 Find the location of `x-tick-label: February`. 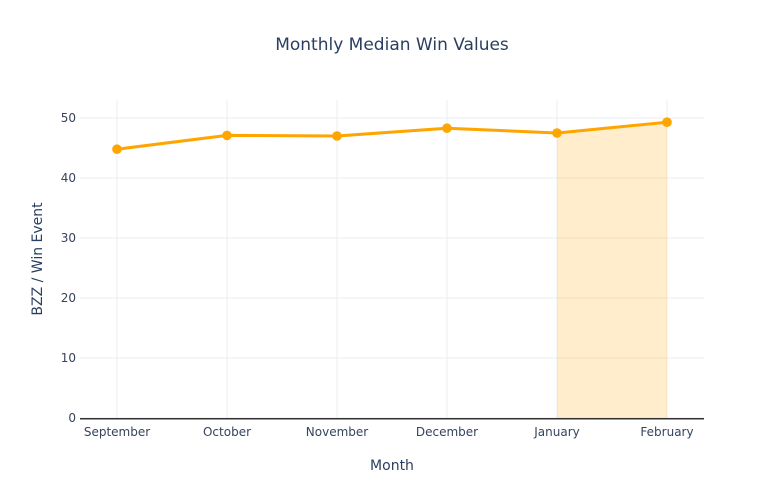

x-tick-label: February is located at coordinates (666, 432).